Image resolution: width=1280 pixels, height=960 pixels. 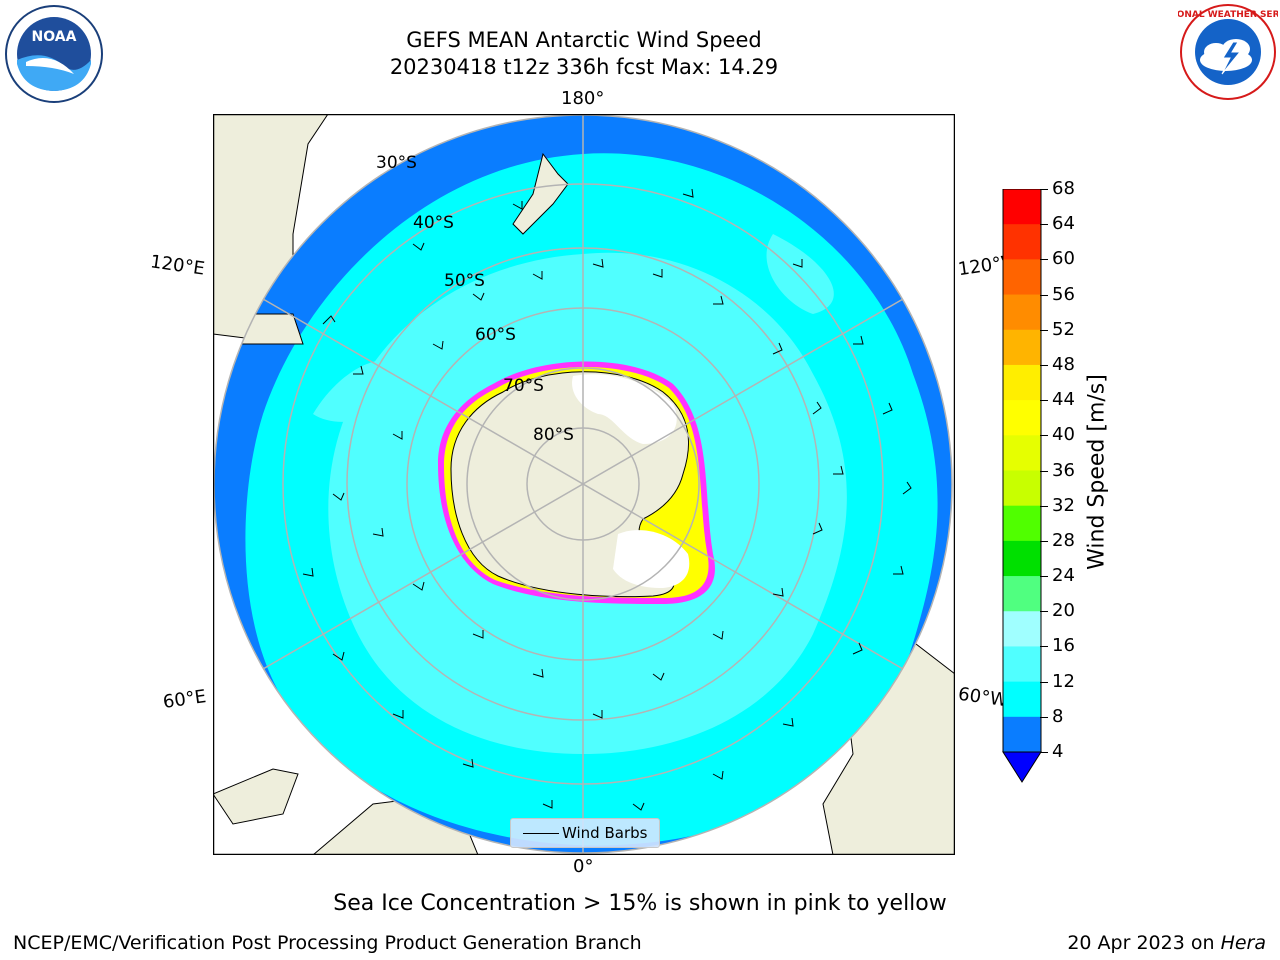 What do you see at coordinates (523, 386) in the screenshot?
I see `lat-label-70s: 70°S` at bounding box center [523, 386].